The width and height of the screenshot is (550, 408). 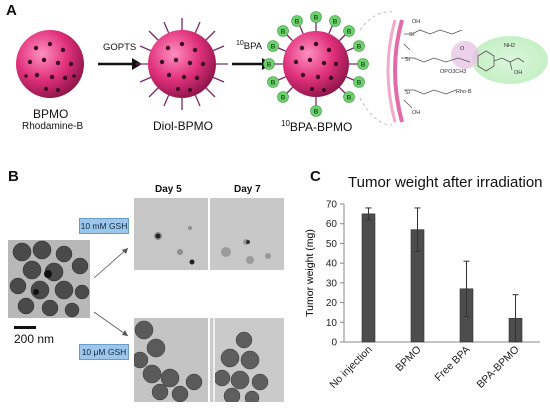 What do you see at coordinates (315, 176) in the screenshot?
I see `panel-c-letter: C` at bounding box center [315, 176].